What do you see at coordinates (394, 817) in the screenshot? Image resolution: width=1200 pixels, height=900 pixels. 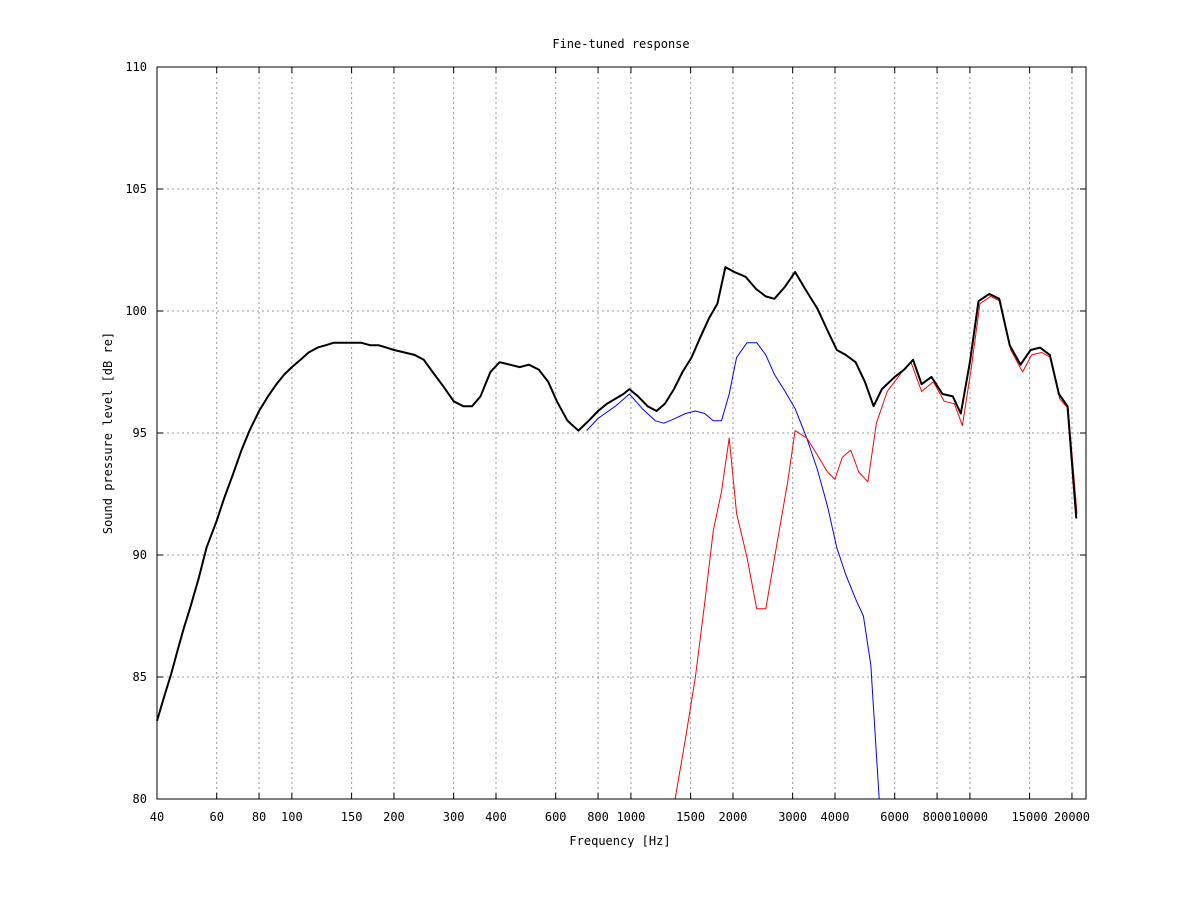 I see `x-tick-label: 200` at bounding box center [394, 817].